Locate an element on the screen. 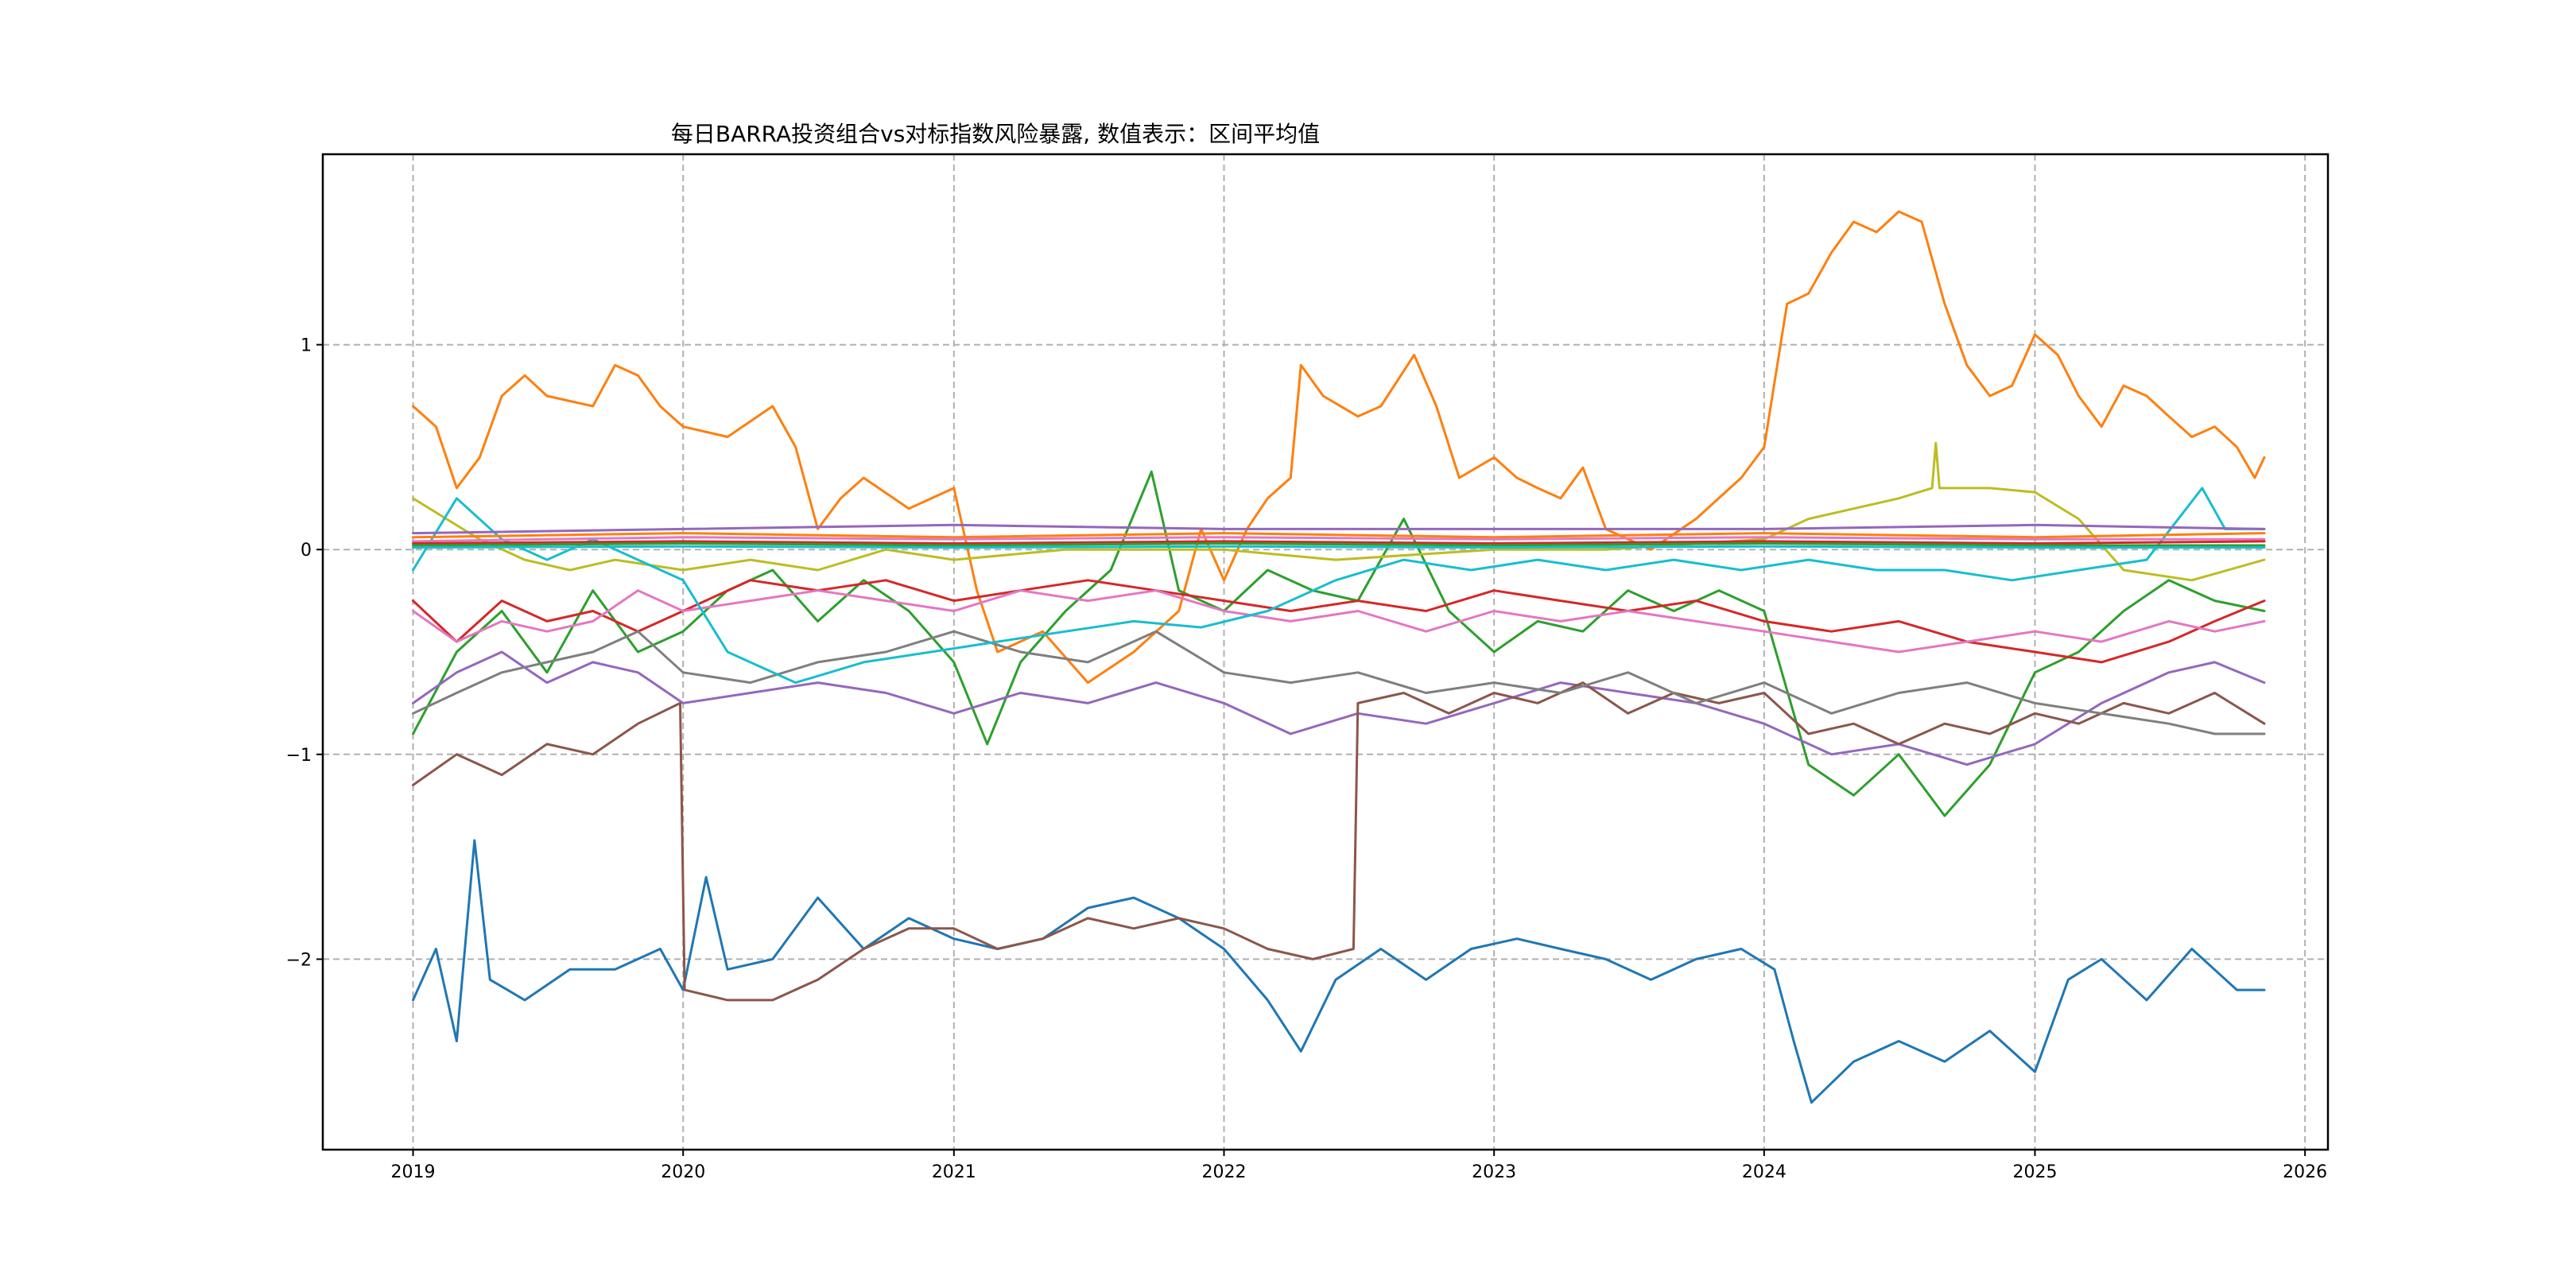 The width and height of the screenshot is (2576, 1288). x-tick-label: 2024 is located at coordinates (1764, 1172).